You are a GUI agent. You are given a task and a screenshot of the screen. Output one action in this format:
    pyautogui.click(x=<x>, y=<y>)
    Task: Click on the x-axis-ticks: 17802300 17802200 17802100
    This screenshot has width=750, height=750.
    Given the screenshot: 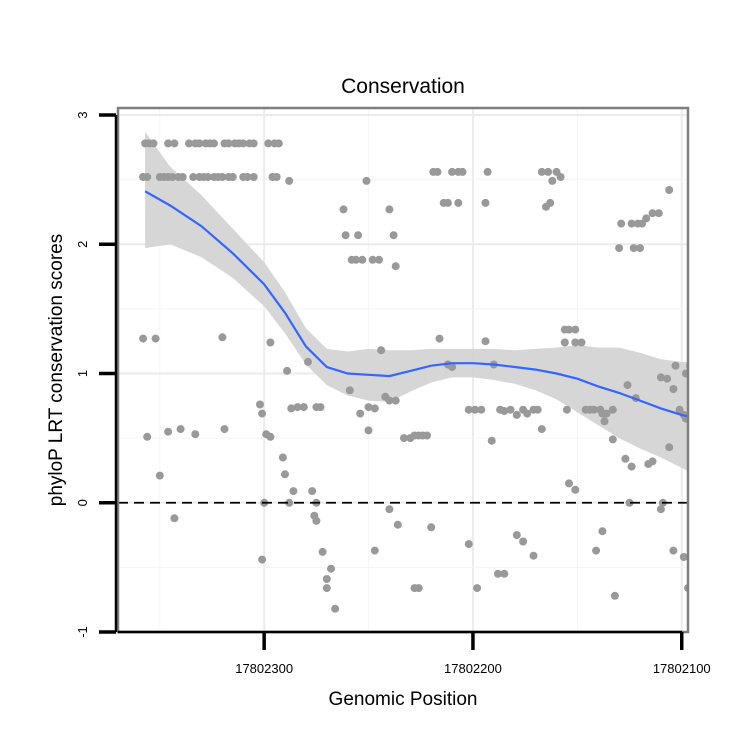 What is the action you would take?
    pyautogui.click(x=473, y=654)
    